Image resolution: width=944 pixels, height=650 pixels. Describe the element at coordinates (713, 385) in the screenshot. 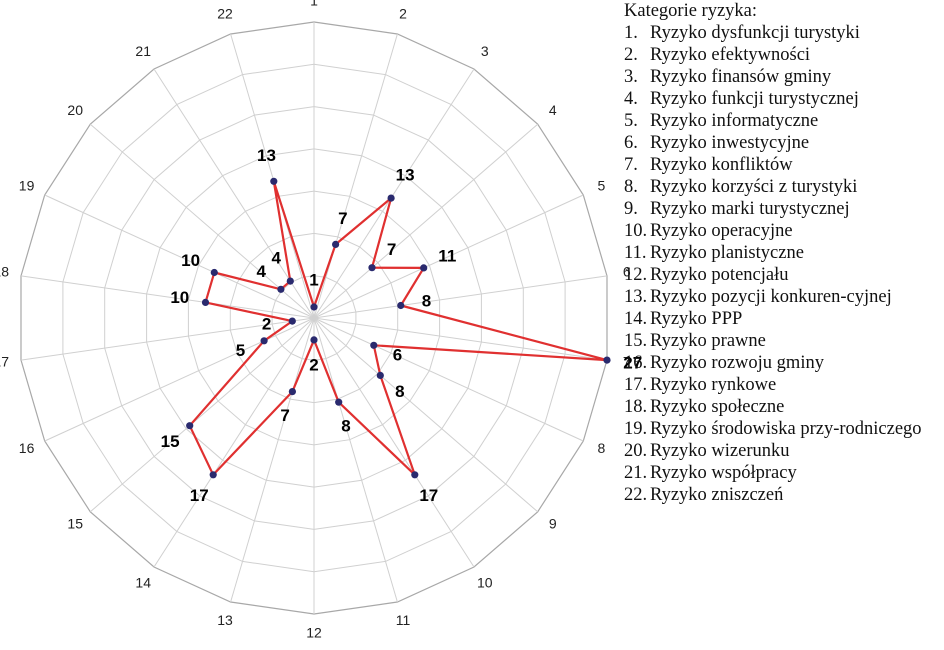

I see `legend-item-text: Ryzyko rynkowe` at that location.